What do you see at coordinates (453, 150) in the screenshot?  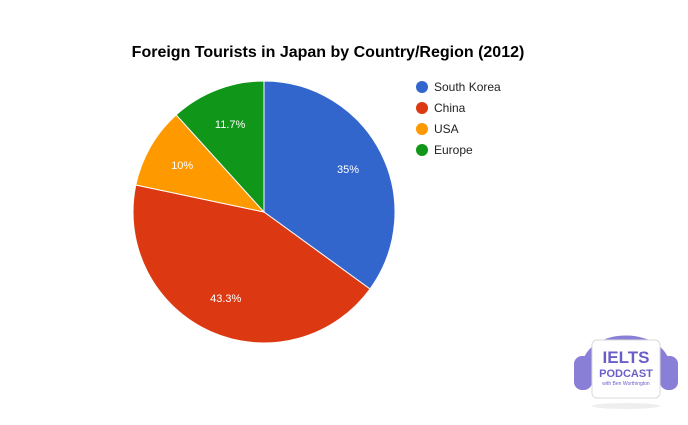 I see `legend-label: Europe` at bounding box center [453, 150].